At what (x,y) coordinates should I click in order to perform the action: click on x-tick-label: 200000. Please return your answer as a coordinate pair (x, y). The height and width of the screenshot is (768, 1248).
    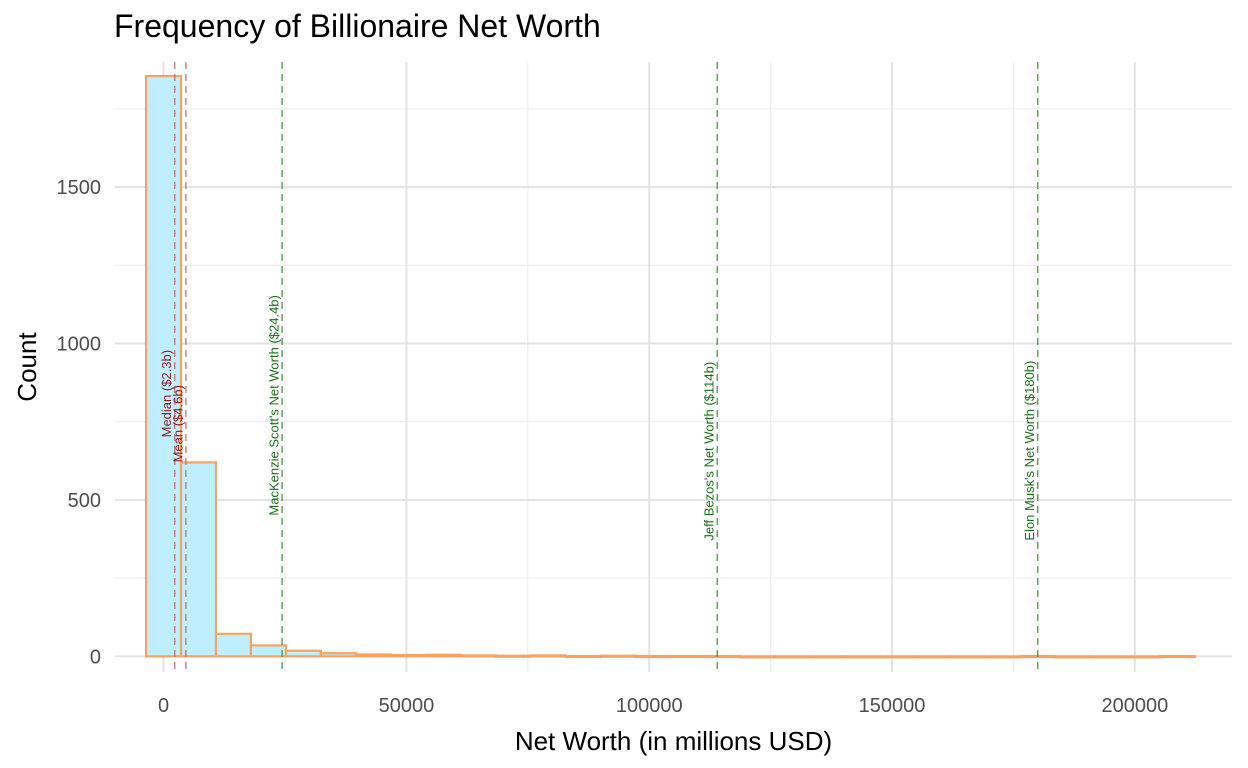
    Looking at the image, I should click on (1134, 706).